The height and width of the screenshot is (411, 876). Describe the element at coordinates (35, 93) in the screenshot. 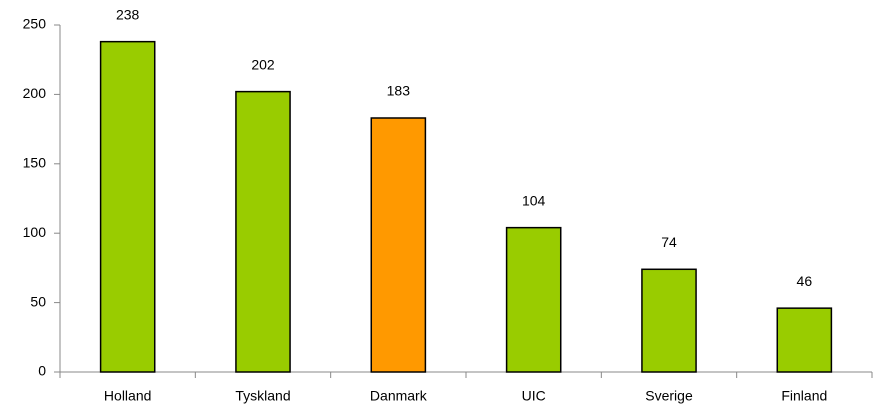

I see `y-tick-label: 200` at that location.